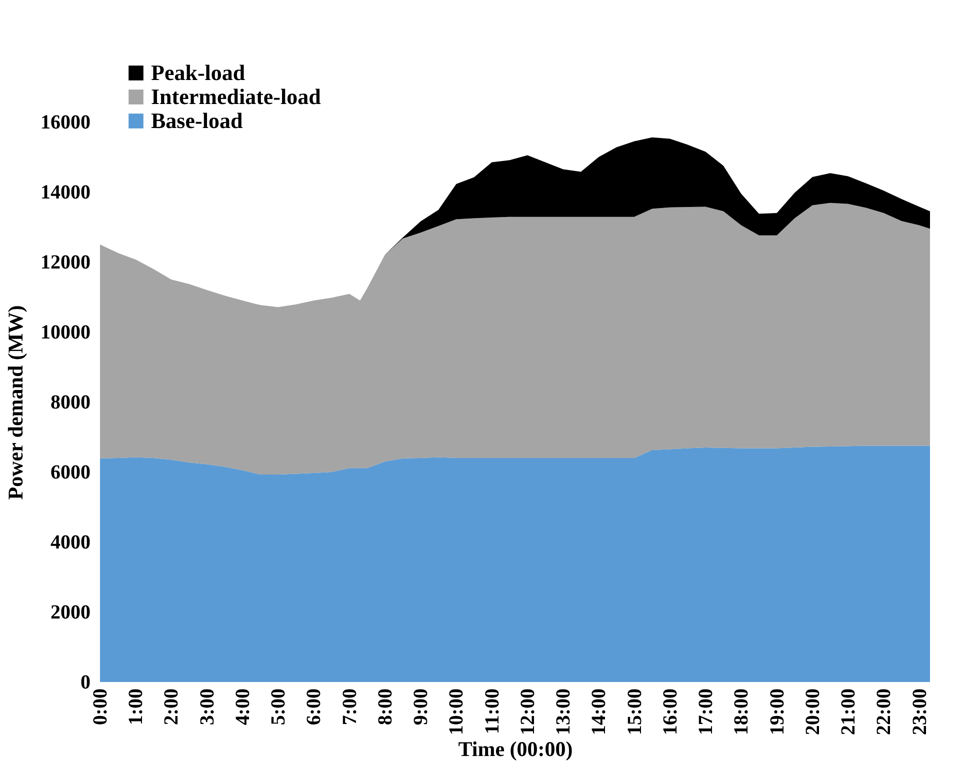  Describe the element at coordinates (813, 712) in the screenshot. I see `x-tick-label: 20:00` at that location.